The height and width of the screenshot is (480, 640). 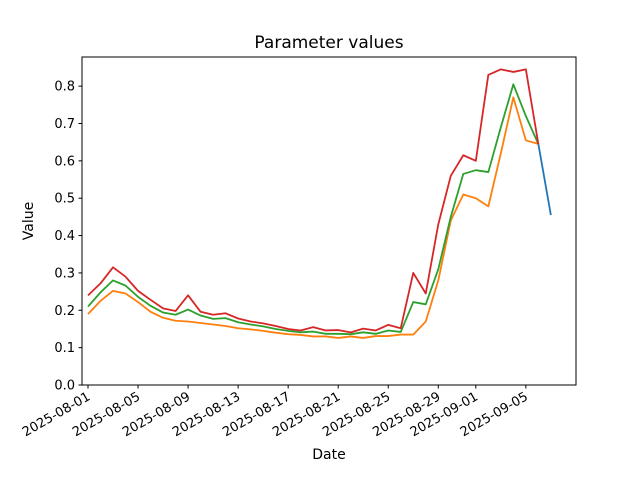 What do you see at coordinates (64, 348) in the screenshot?
I see `y-axis-tick-label: 0.1` at bounding box center [64, 348].